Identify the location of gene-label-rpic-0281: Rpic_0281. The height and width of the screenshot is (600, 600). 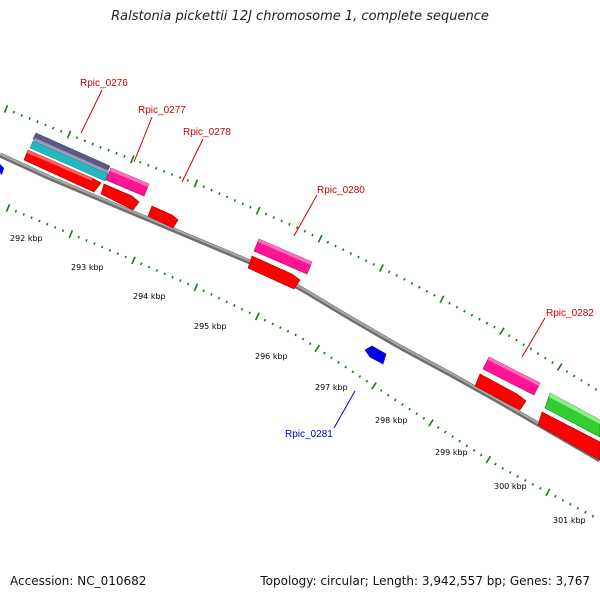
(309, 434).